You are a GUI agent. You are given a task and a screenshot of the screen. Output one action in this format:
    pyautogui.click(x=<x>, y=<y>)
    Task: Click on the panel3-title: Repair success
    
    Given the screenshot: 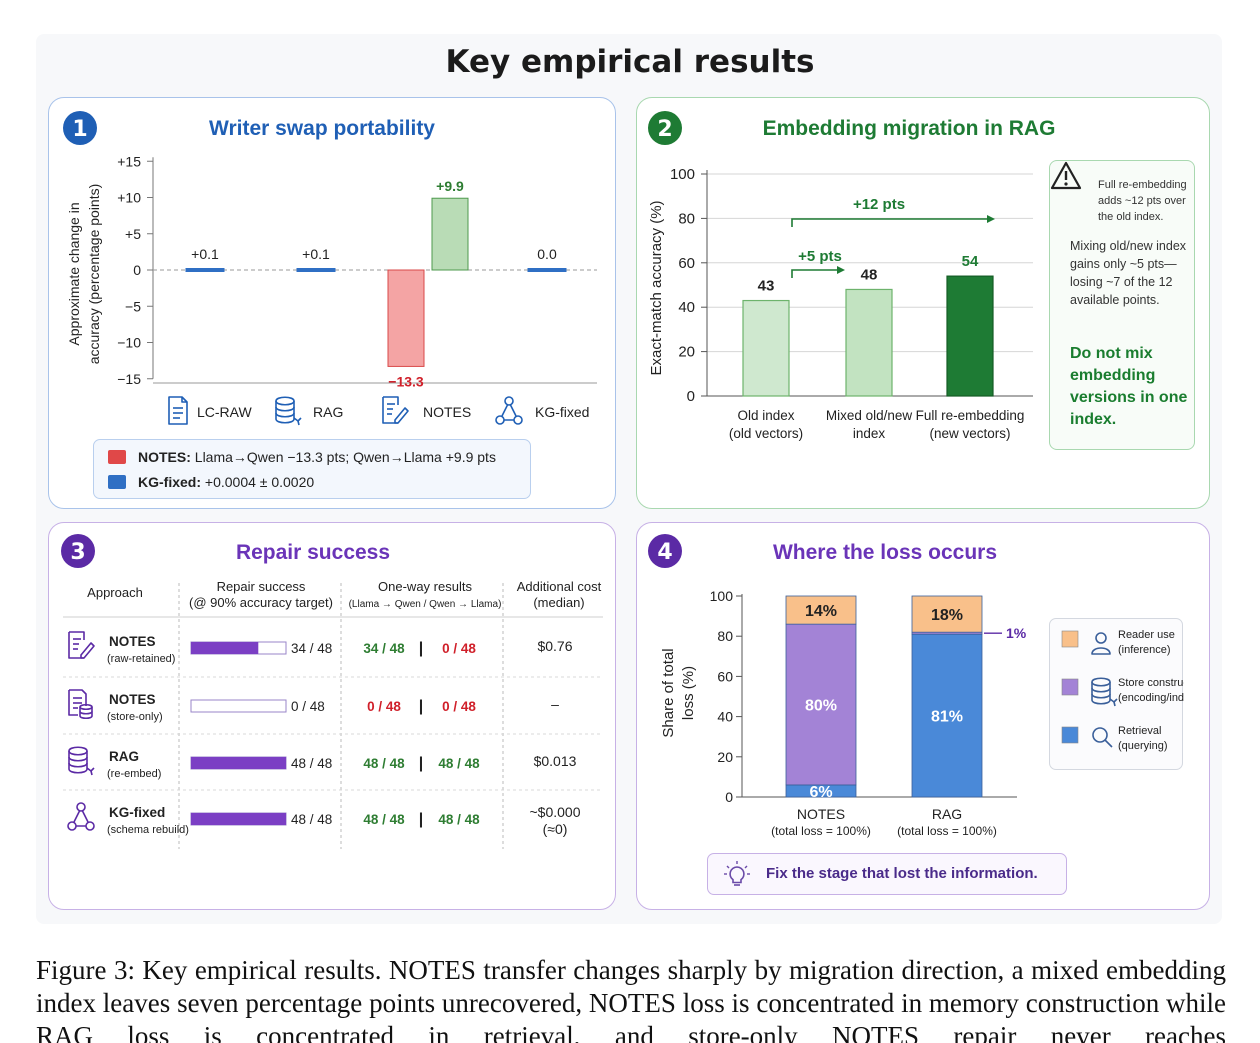 What is the action you would take?
    pyautogui.click(x=313, y=552)
    